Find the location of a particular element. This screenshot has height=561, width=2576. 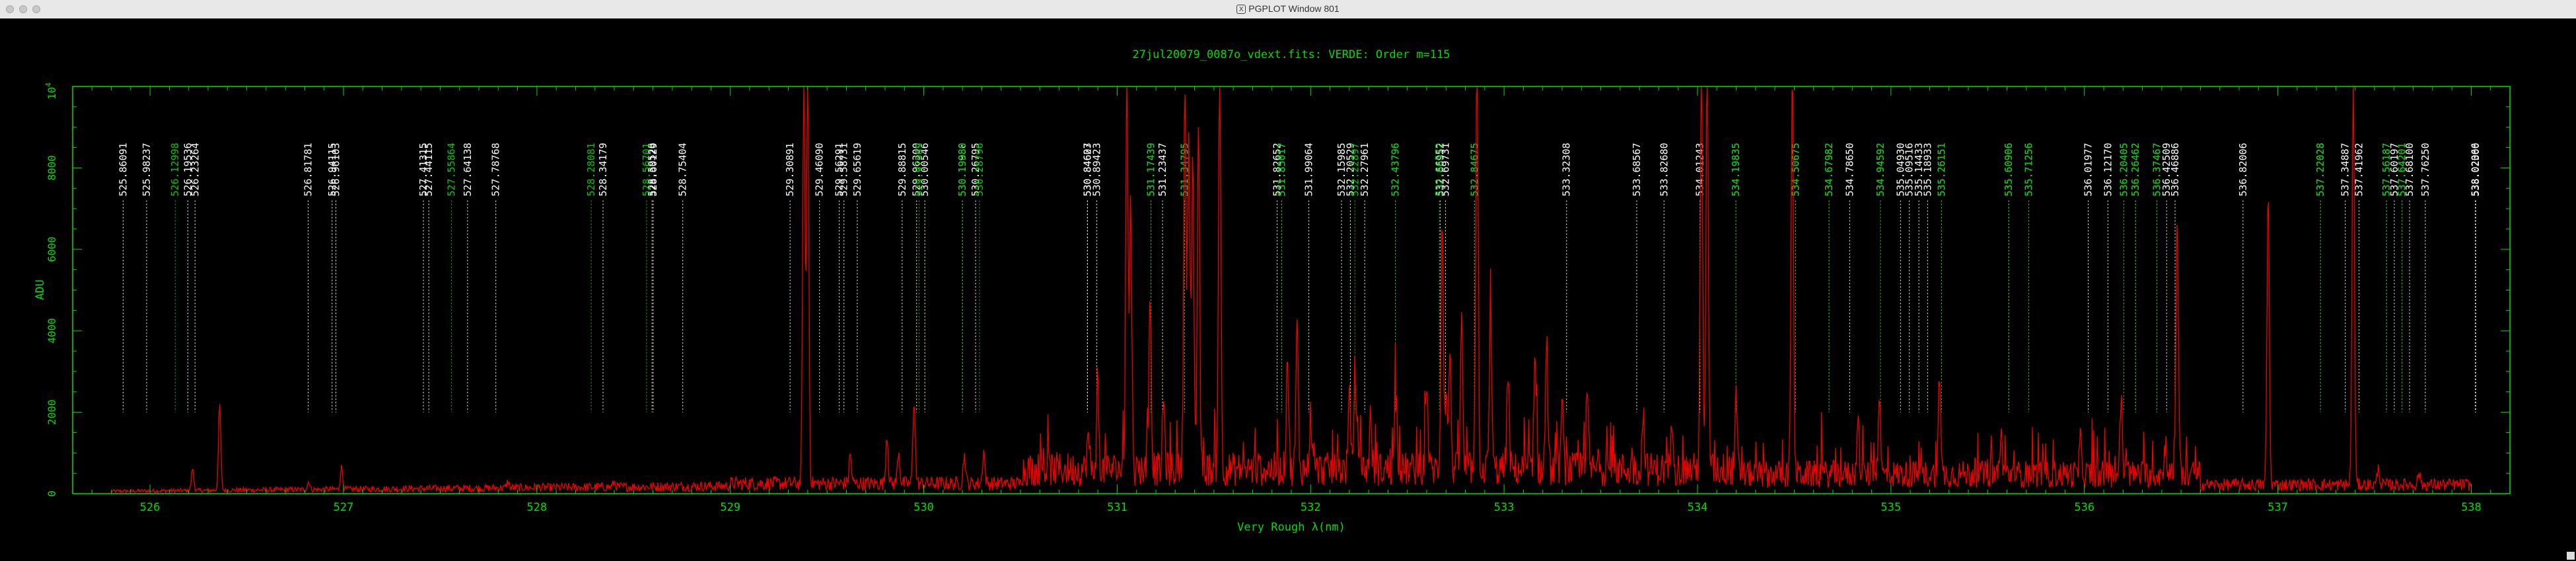

x-tick-label: 536 is located at coordinates (2084, 507).